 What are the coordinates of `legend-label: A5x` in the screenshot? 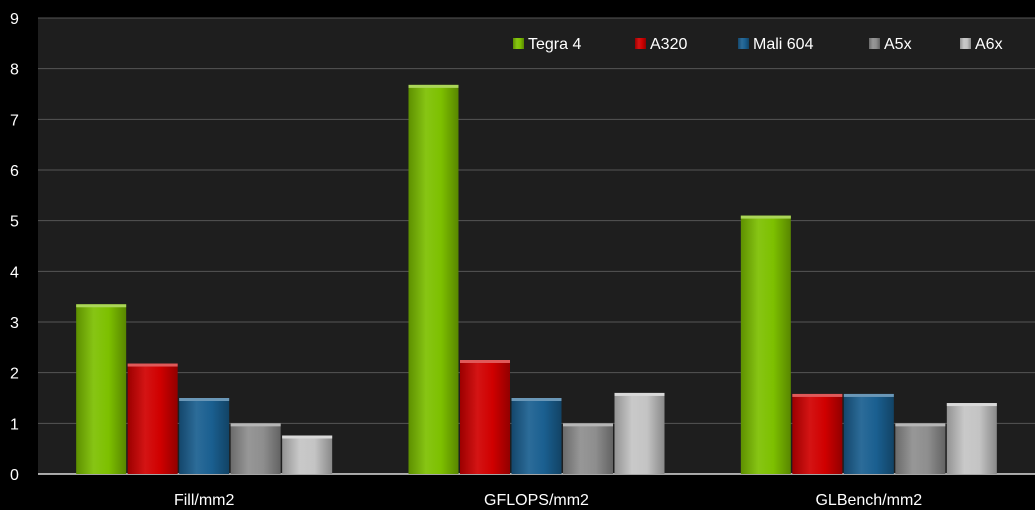 It's located at (898, 44).